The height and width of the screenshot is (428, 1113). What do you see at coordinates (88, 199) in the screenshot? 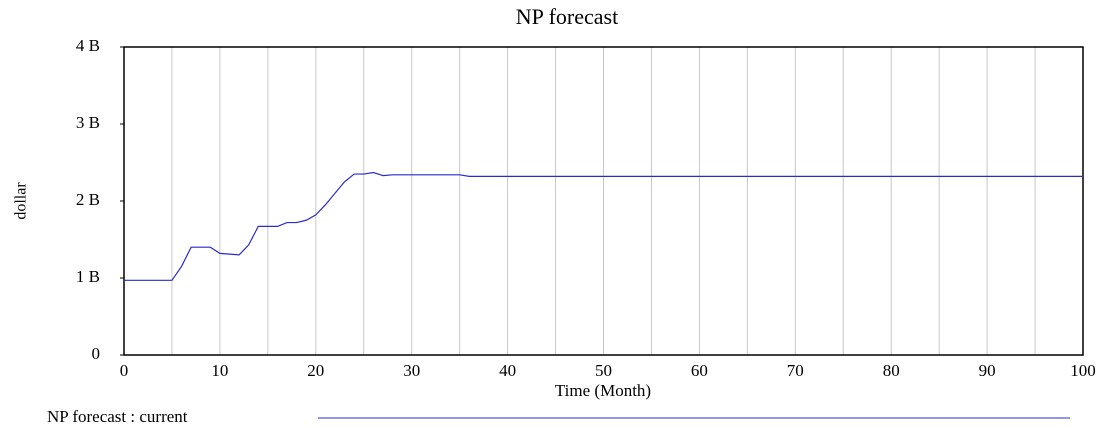
I see `y-tick-label: 2 B` at bounding box center [88, 199].